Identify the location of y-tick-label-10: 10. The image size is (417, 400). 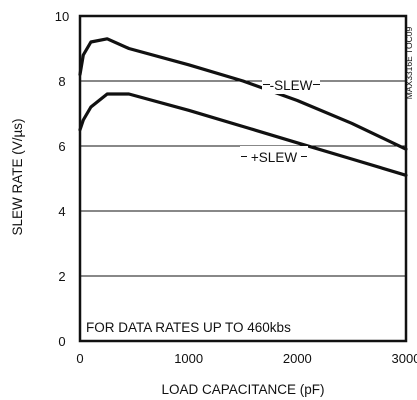
(62, 16).